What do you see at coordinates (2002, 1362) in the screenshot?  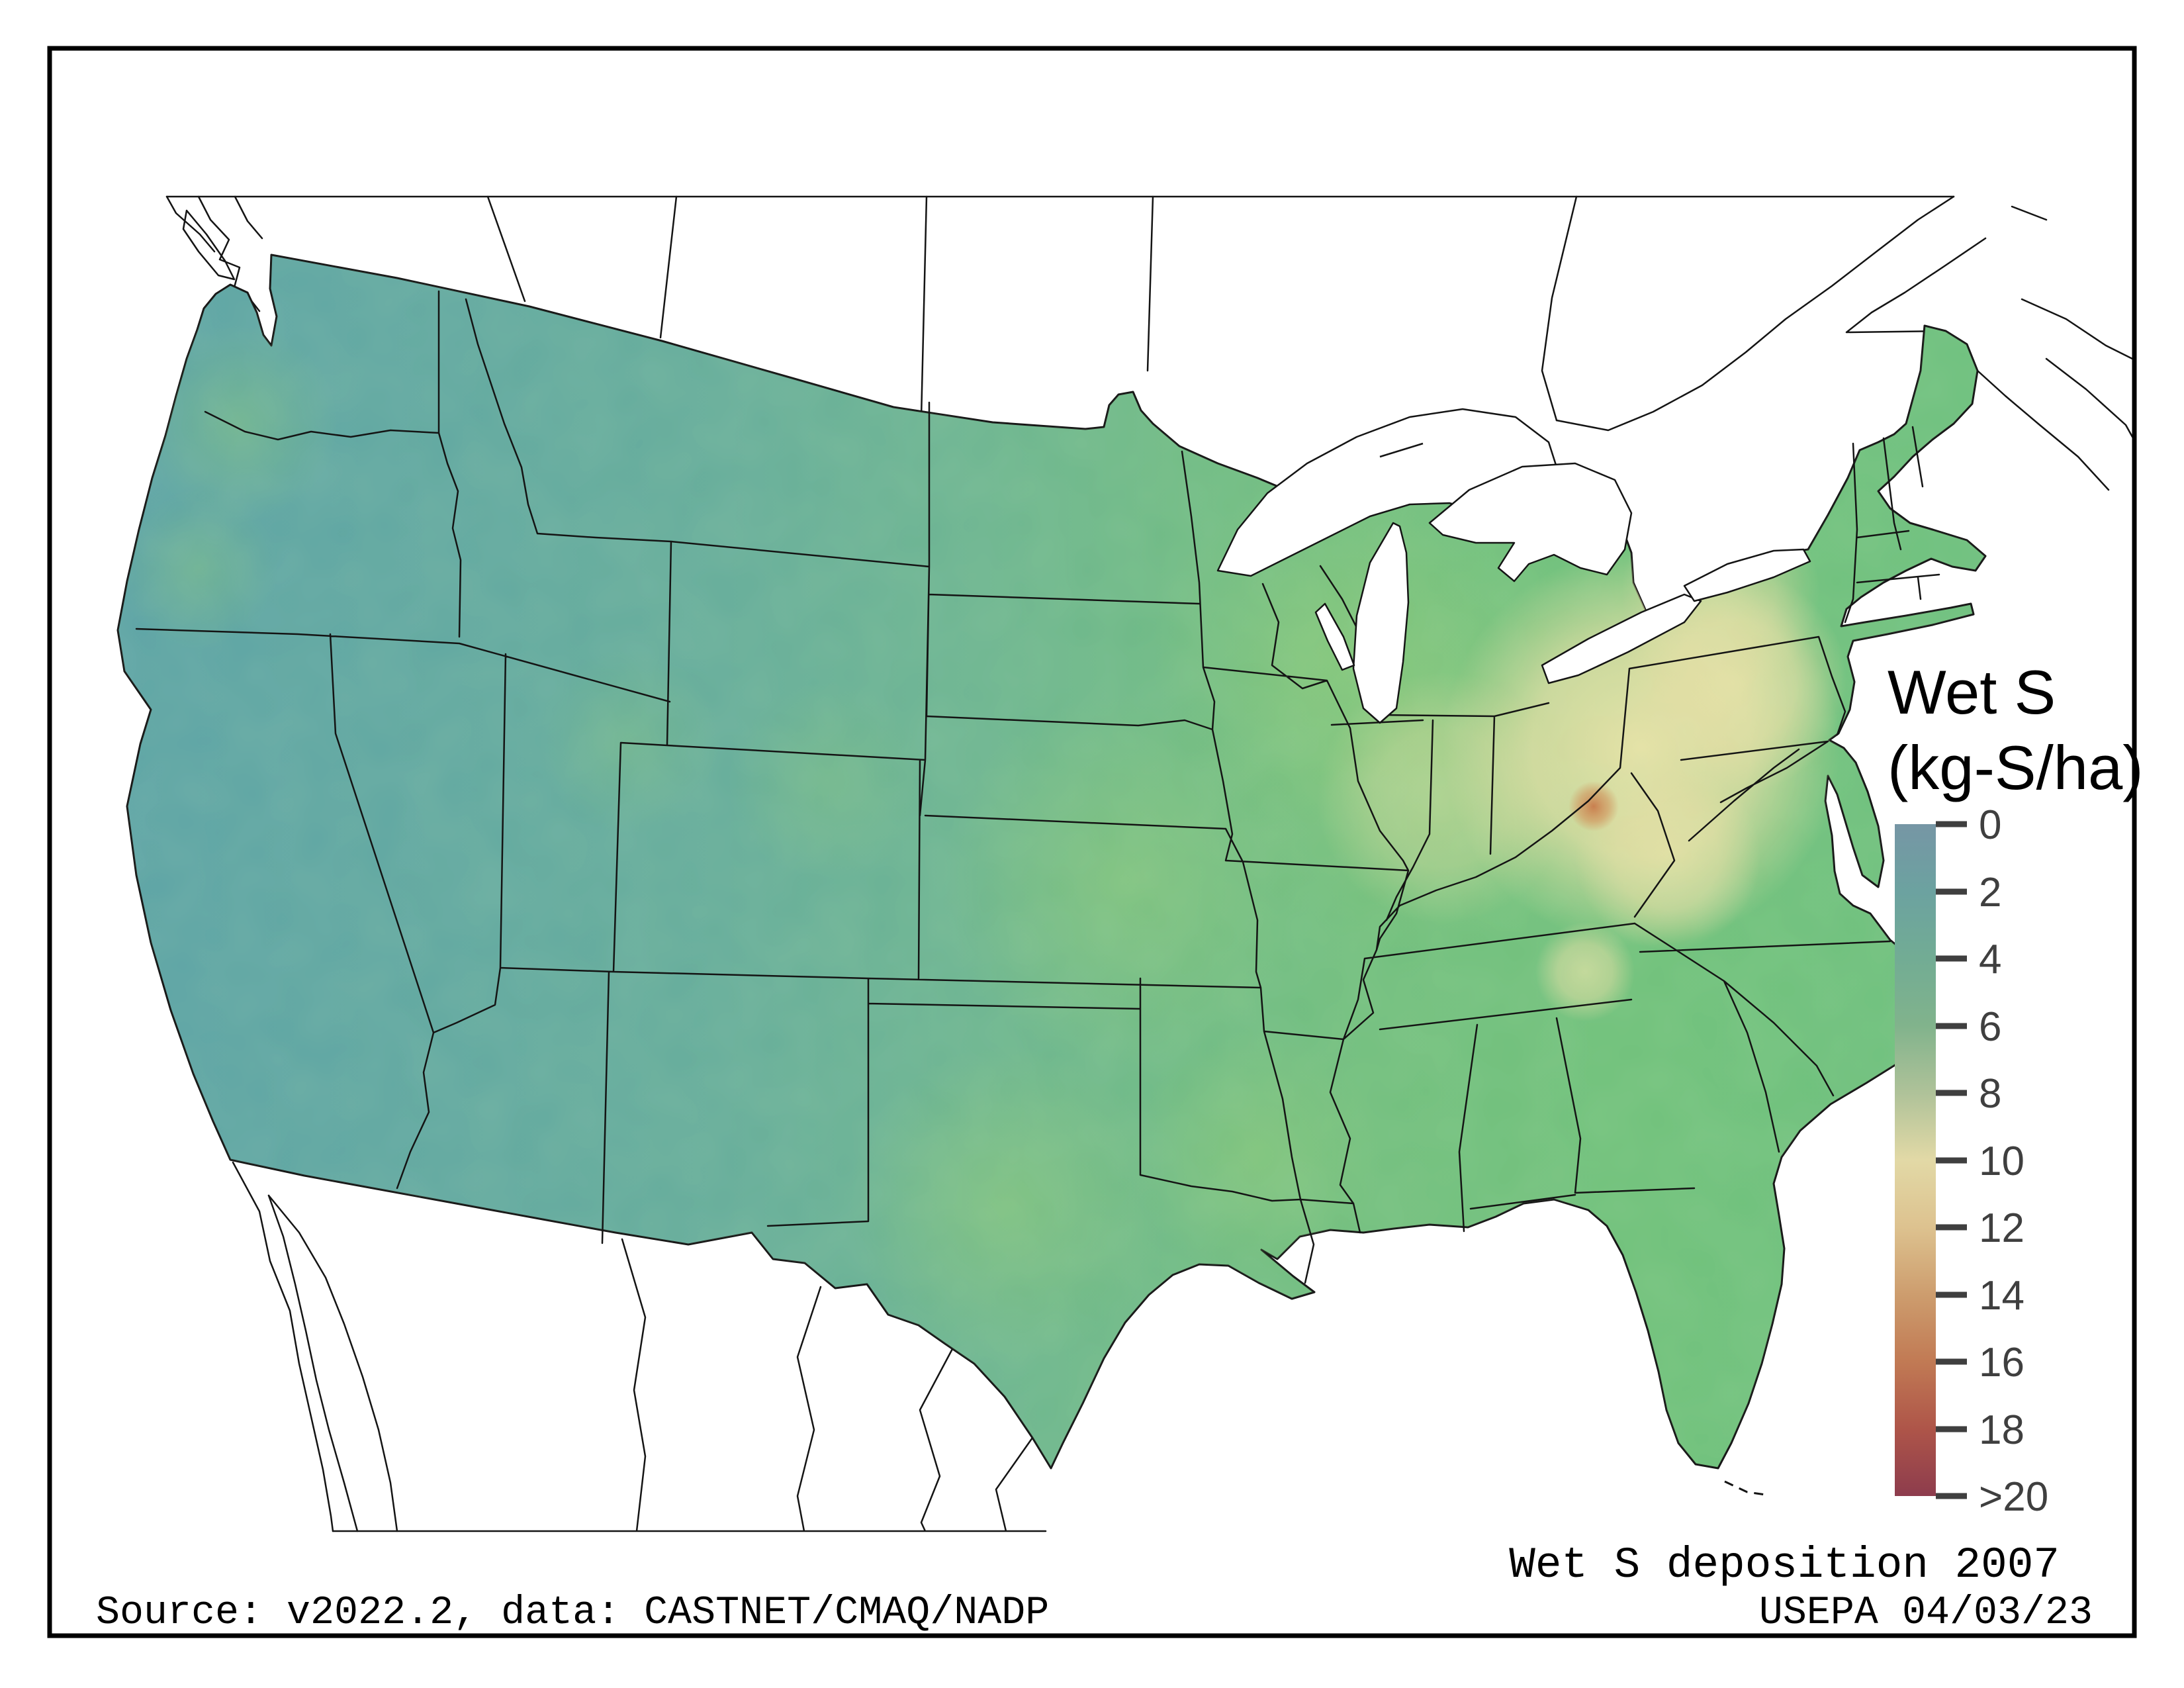 I see `tick-label-16: 16` at bounding box center [2002, 1362].